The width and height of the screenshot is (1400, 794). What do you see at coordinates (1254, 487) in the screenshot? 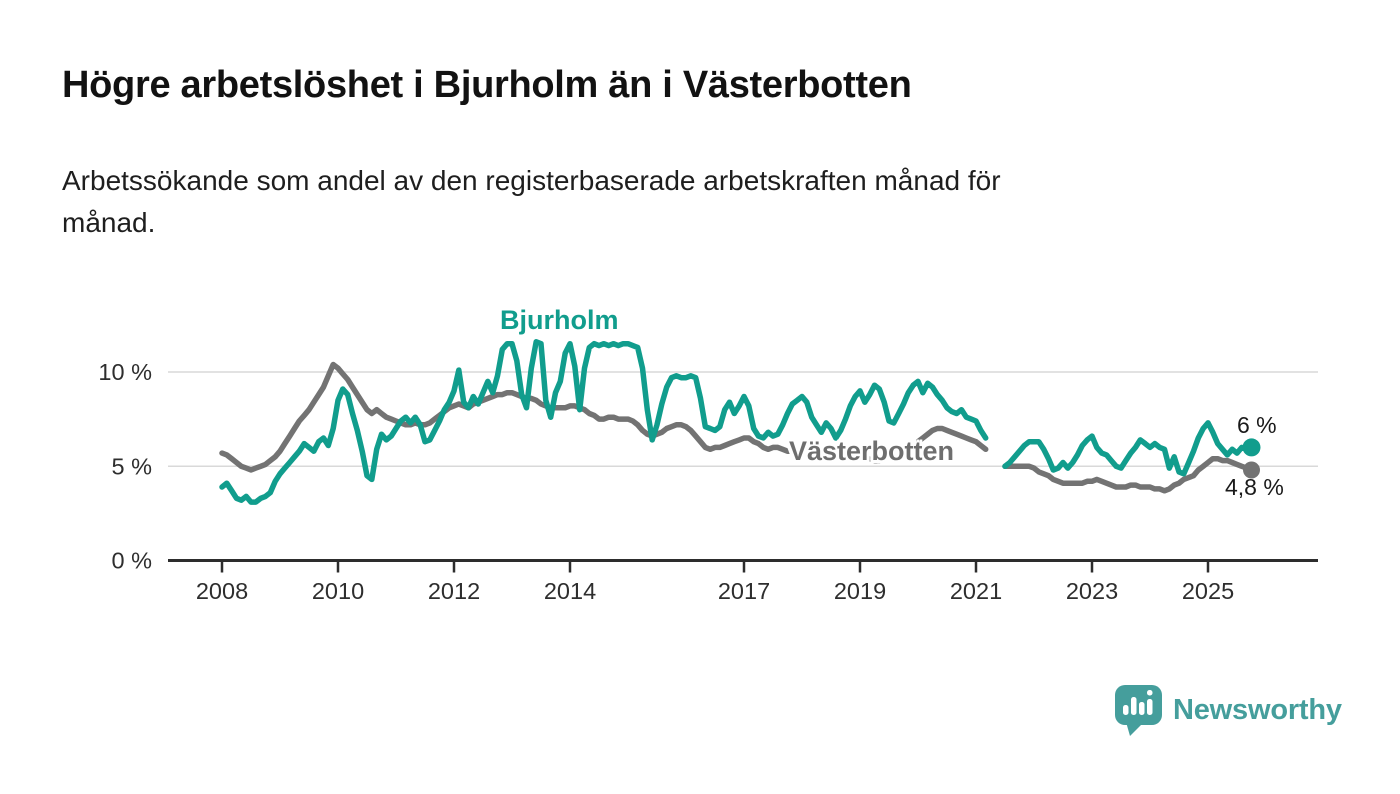
I see `end-value-label-vasterbotten: 4,8 %` at bounding box center [1254, 487].